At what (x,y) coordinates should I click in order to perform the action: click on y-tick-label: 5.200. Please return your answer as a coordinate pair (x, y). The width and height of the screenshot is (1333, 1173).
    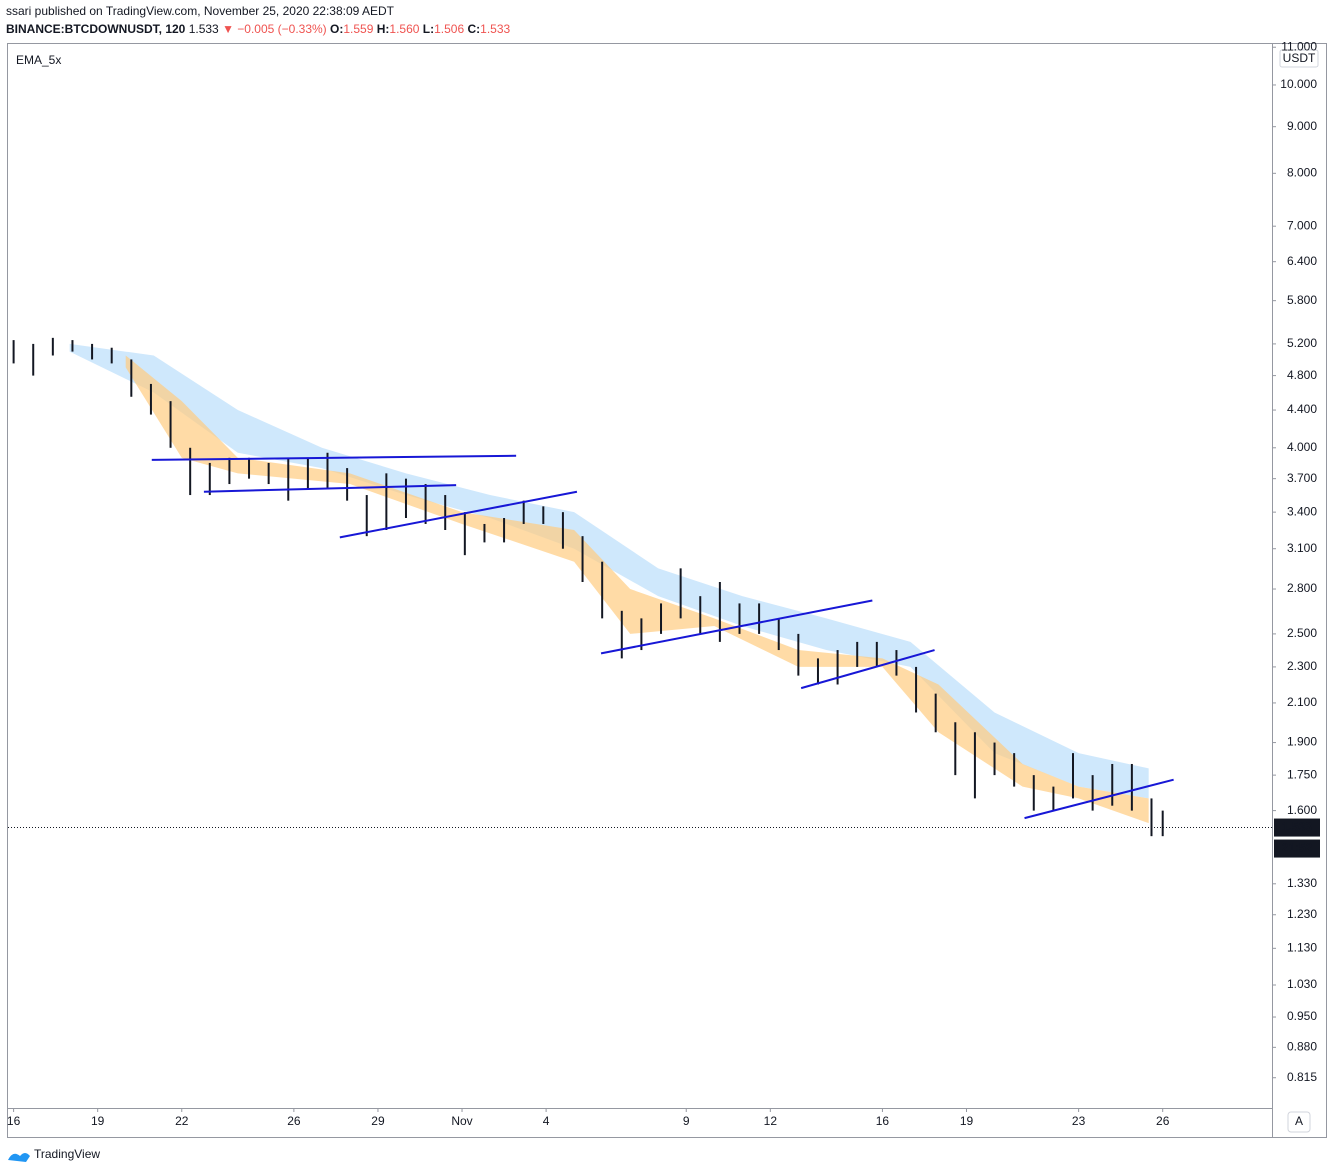
    Looking at the image, I should click on (1302, 343).